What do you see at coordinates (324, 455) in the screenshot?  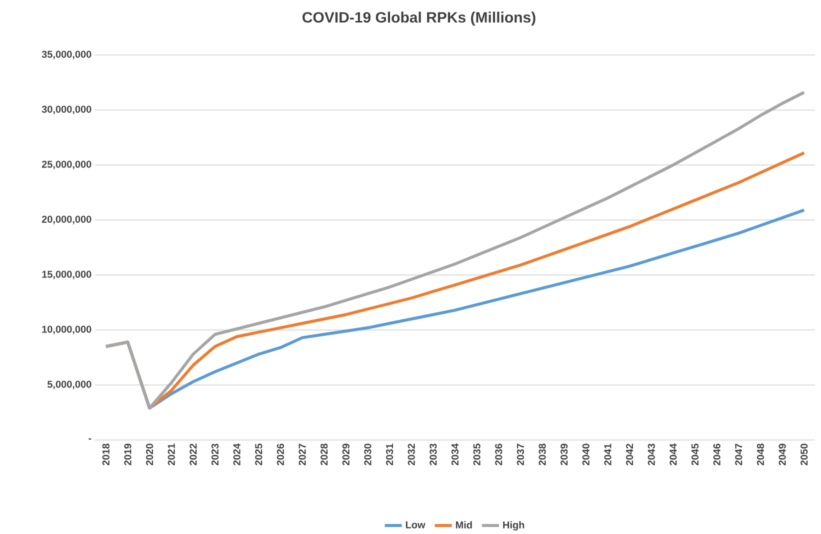 I see `x-tick-label: 2028` at bounding box center [324, 455].